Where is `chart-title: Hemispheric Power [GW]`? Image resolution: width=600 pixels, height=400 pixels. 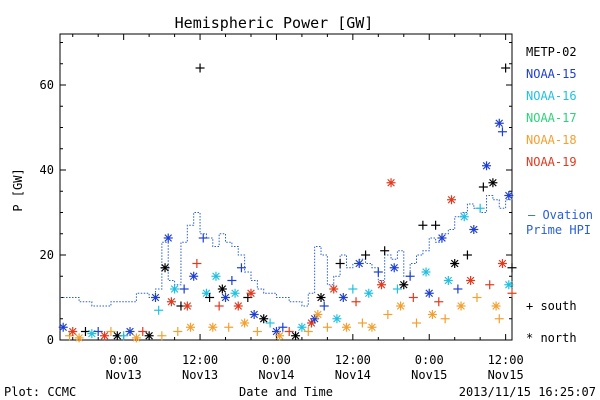
chart-title: Hemispheric Power [GW] is located at coordinates (274, 23).